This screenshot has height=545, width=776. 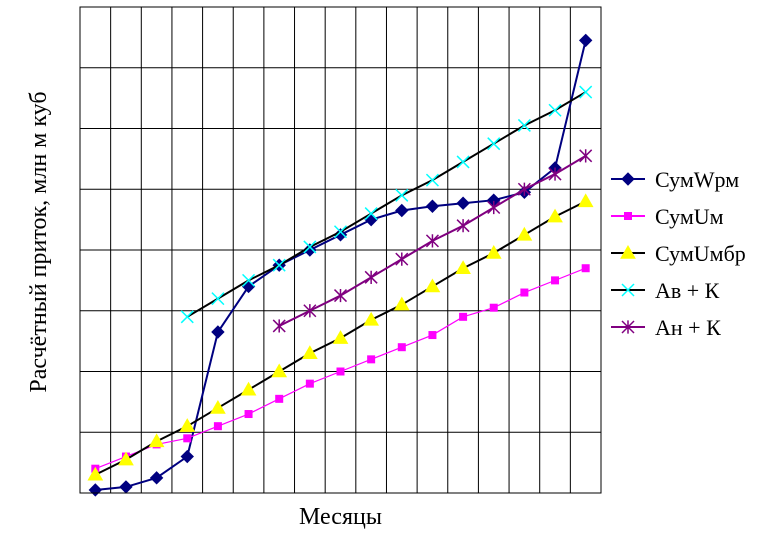 I want to click on legend-label: Ан + К, so click(x=688, y=327).